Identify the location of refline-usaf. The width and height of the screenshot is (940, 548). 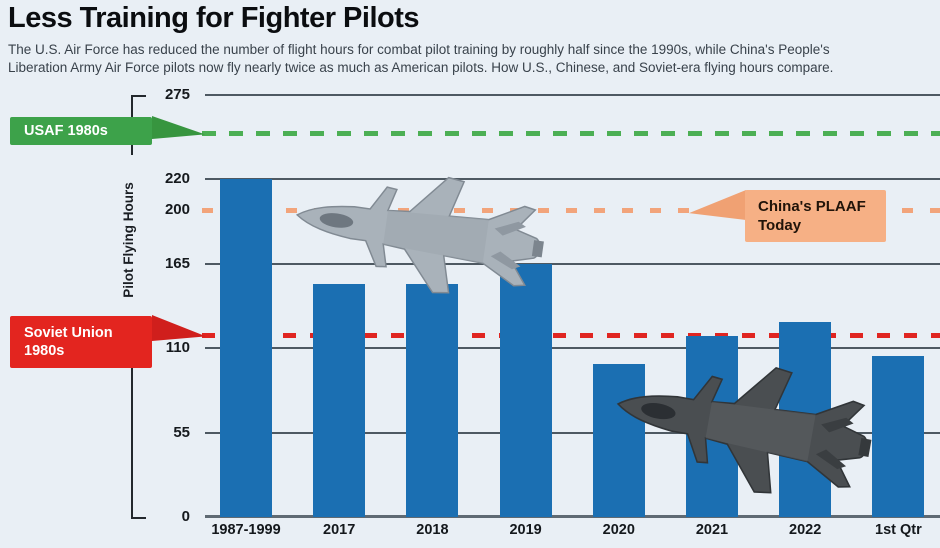
(571, 133).